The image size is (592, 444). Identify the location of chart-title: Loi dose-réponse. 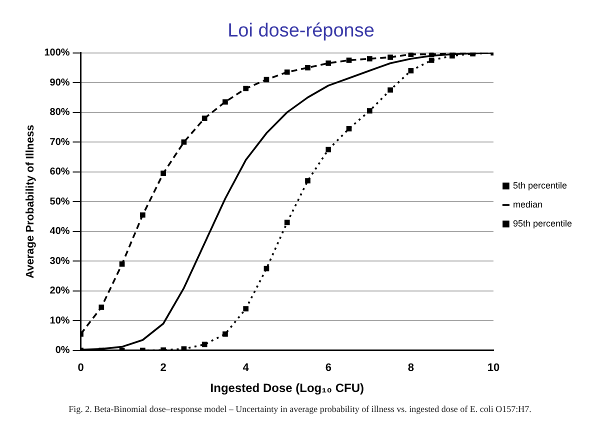
(301, 31).